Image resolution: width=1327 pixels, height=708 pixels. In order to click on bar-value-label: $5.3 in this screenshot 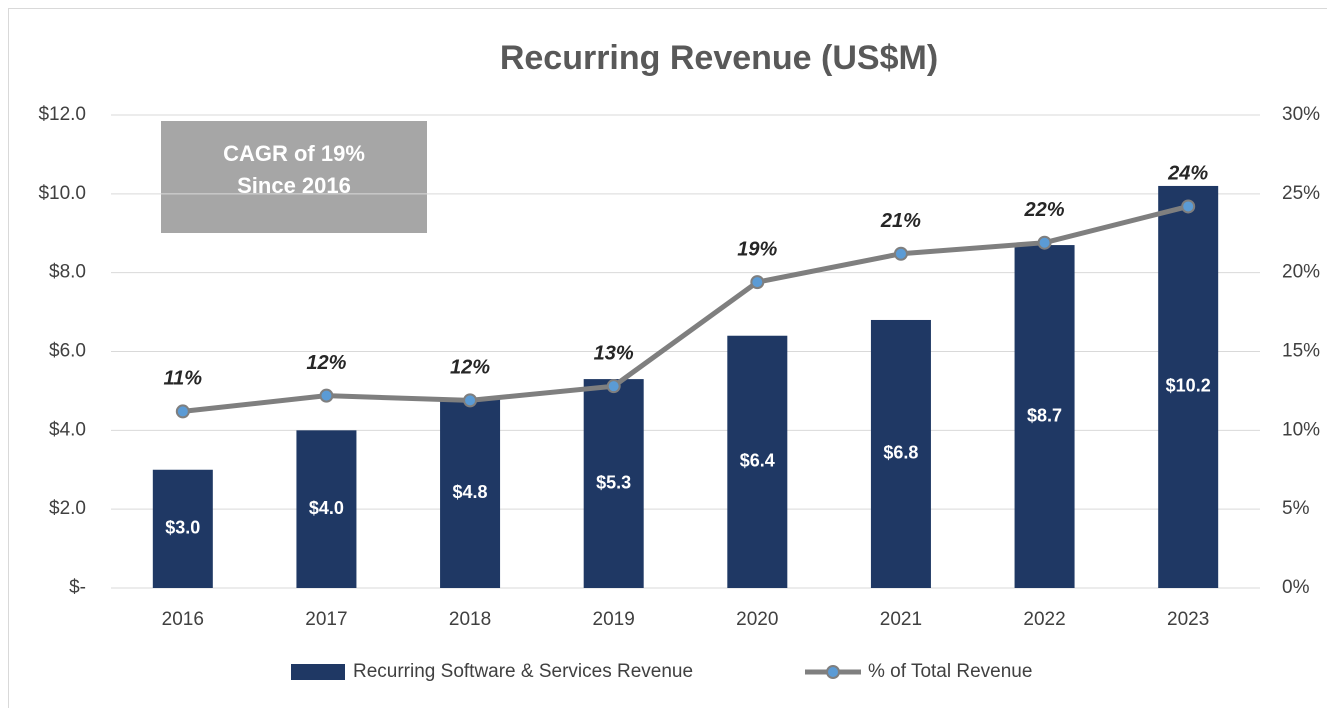, I will do `click(613, 482)`.